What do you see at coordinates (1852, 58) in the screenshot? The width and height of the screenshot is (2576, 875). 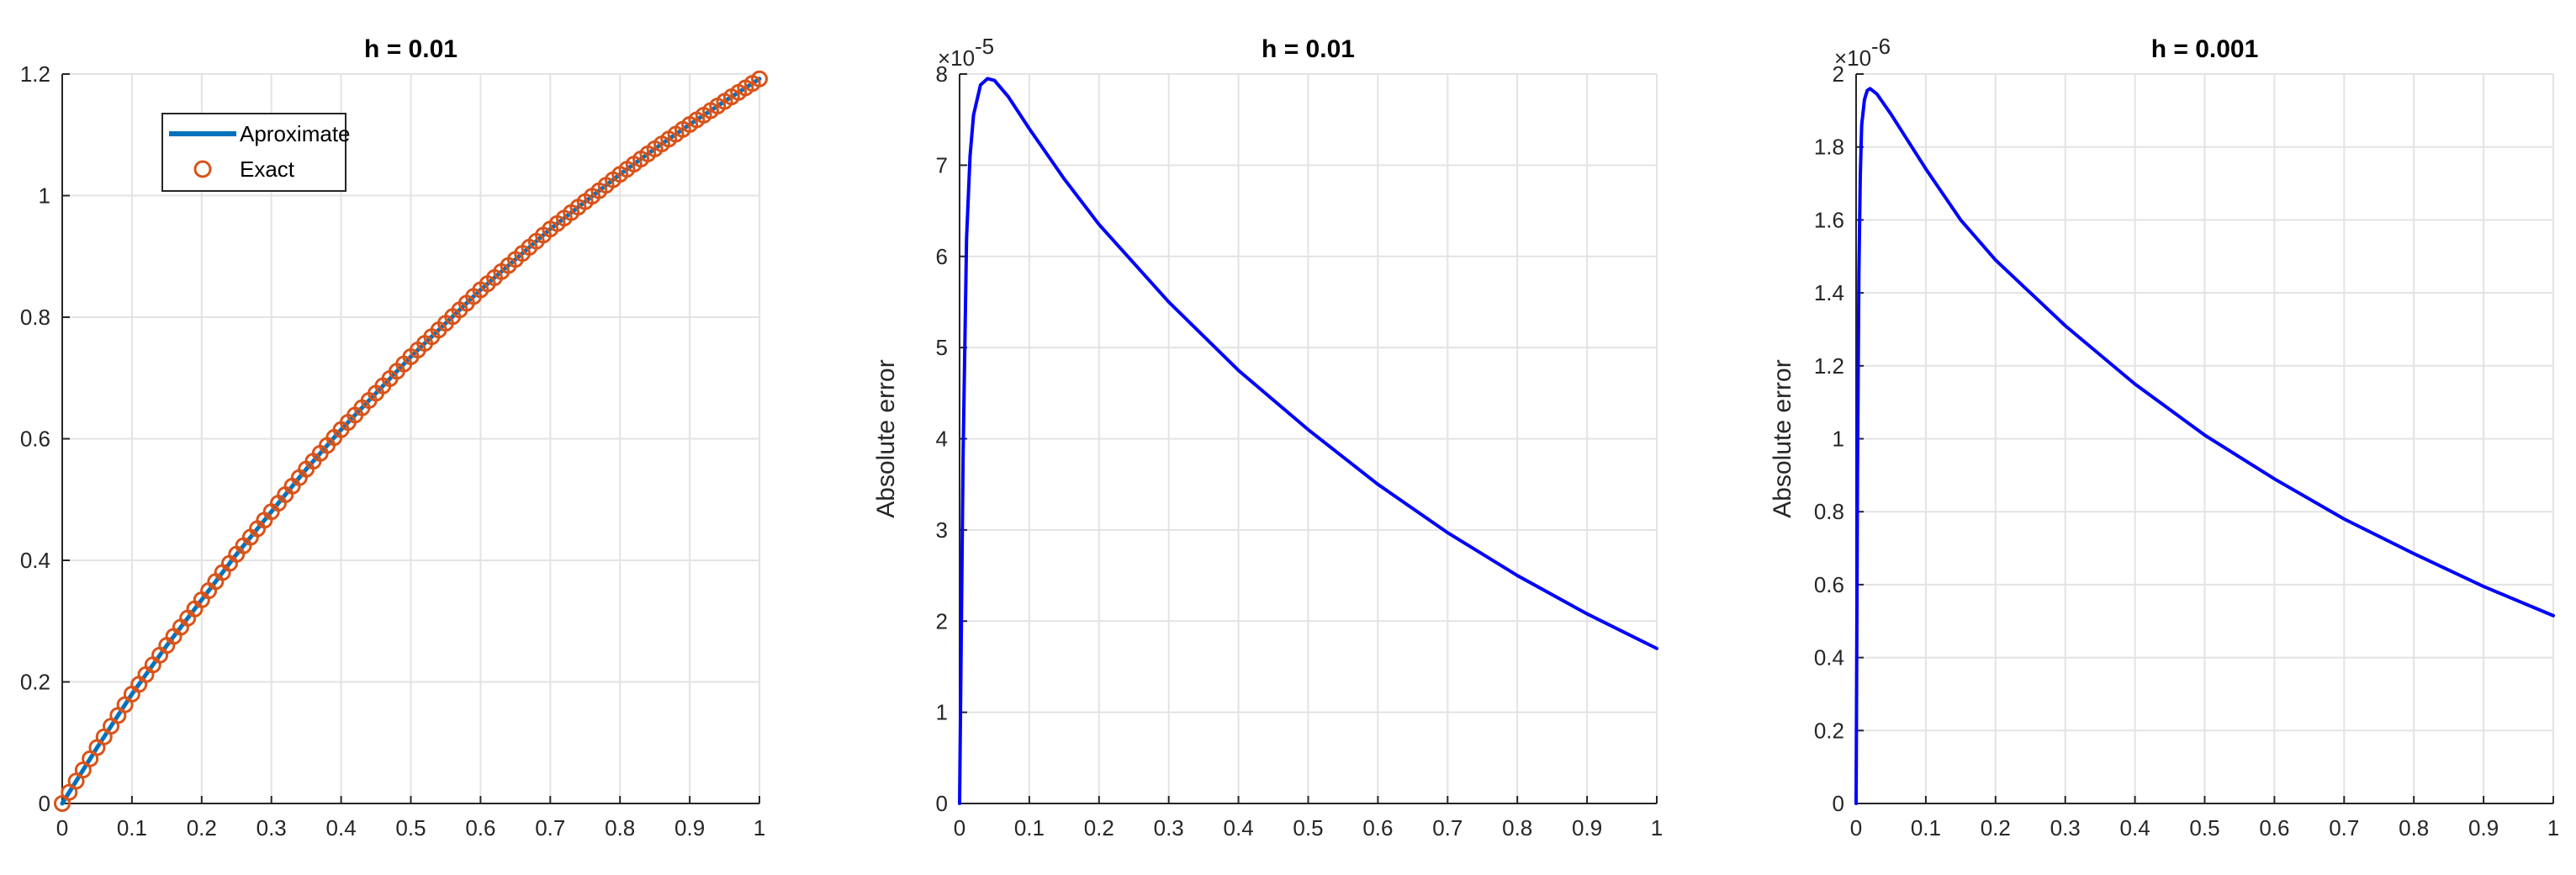 I see `chart-3-exponent-label: ×10` at bounding box center [1852, 58].